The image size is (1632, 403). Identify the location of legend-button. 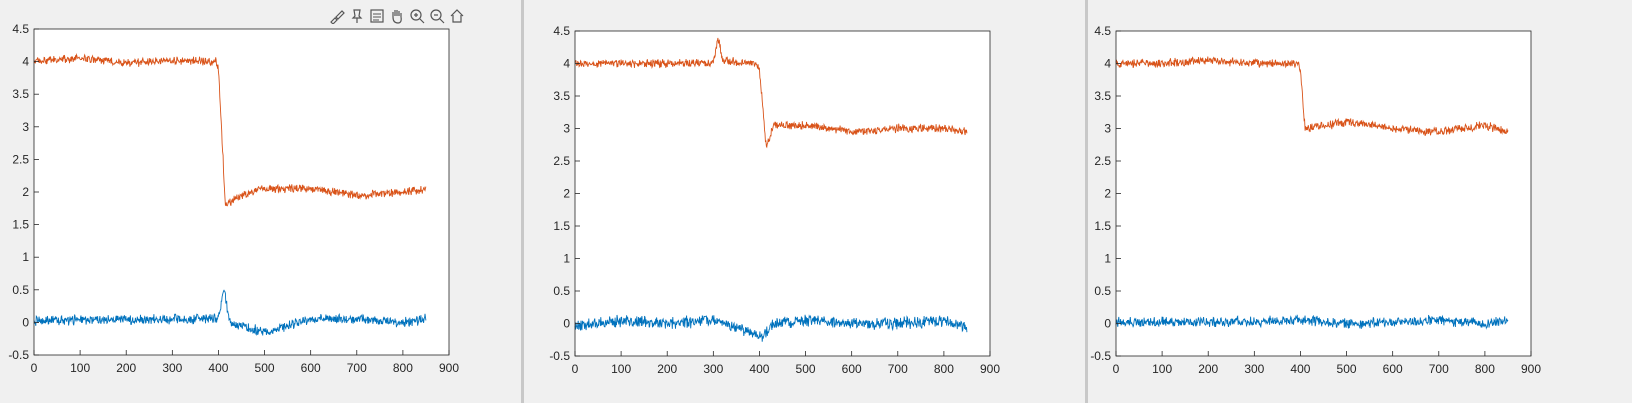
(377, 16).